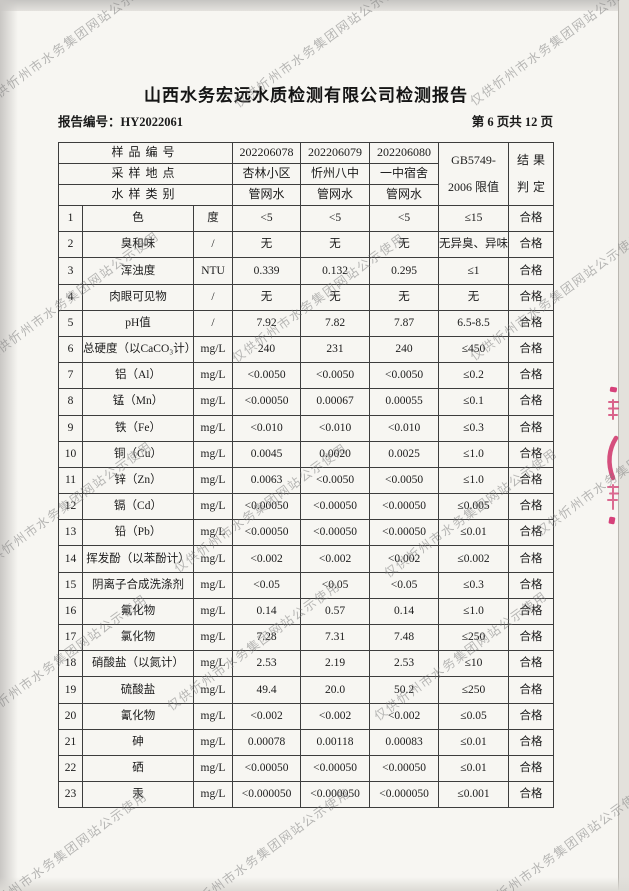 This screenshot has height=891, width=629. I want to click on row-index-cell: 13, so click(70, 533).